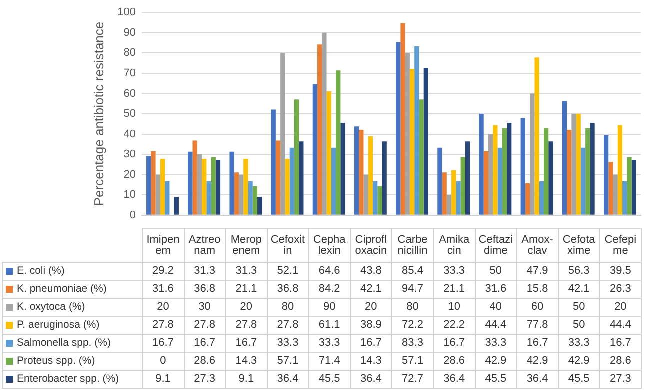 This screenshot has height=390, width=647. I want to click on y-tick-label: 0, so click(133, 215).